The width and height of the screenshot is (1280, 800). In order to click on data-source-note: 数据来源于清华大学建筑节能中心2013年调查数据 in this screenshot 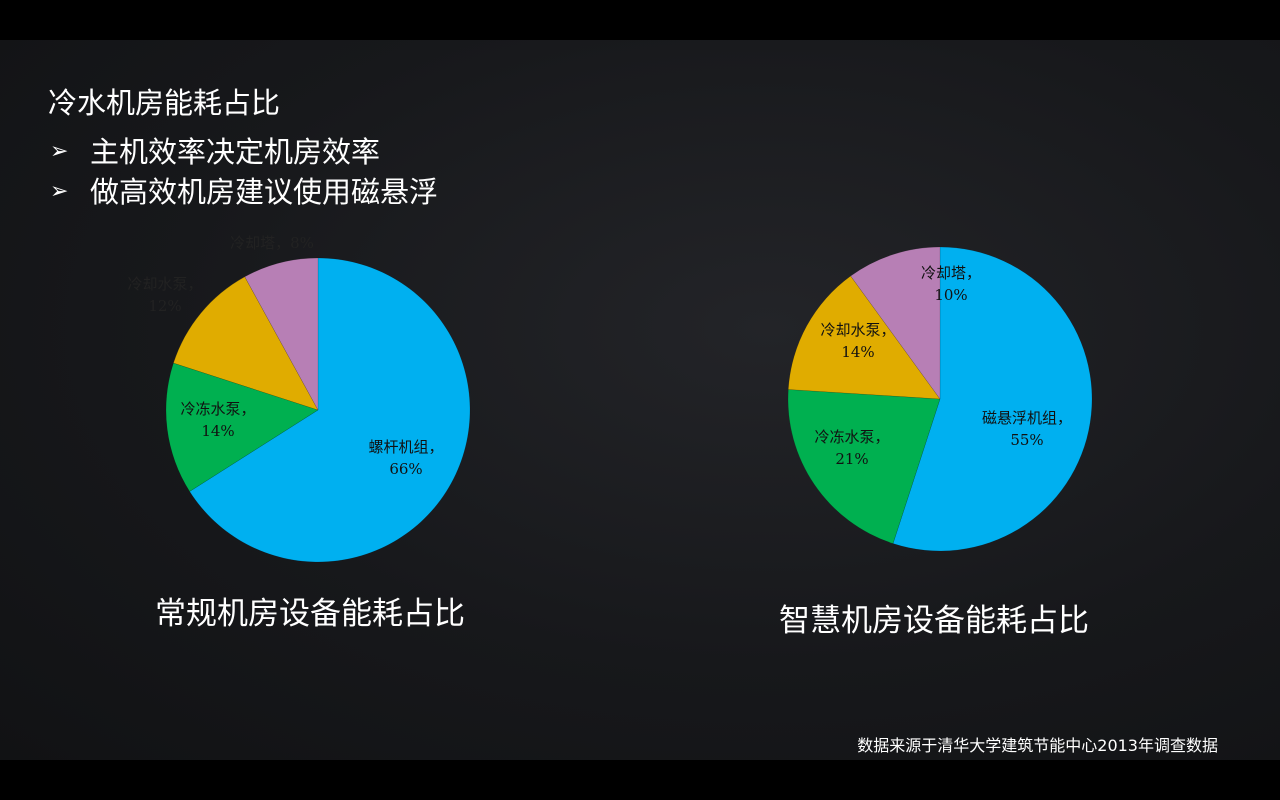, I will do `click(1037, 745)`.